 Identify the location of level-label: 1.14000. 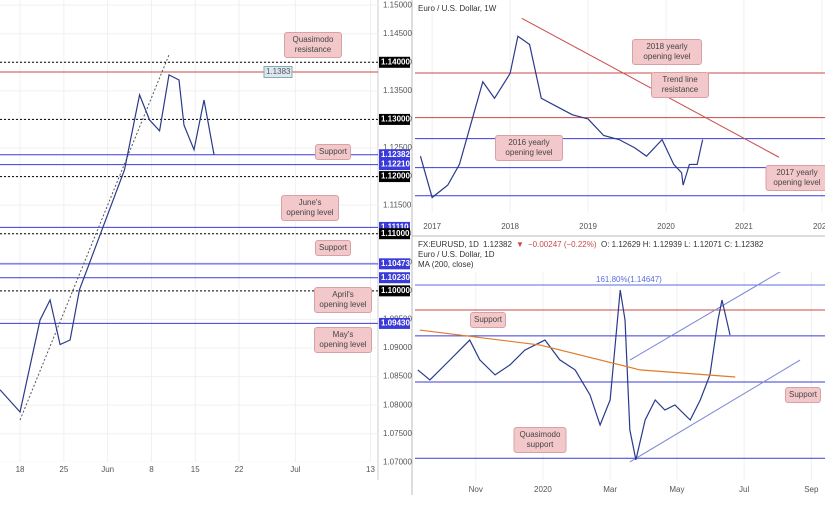
(395, 61).